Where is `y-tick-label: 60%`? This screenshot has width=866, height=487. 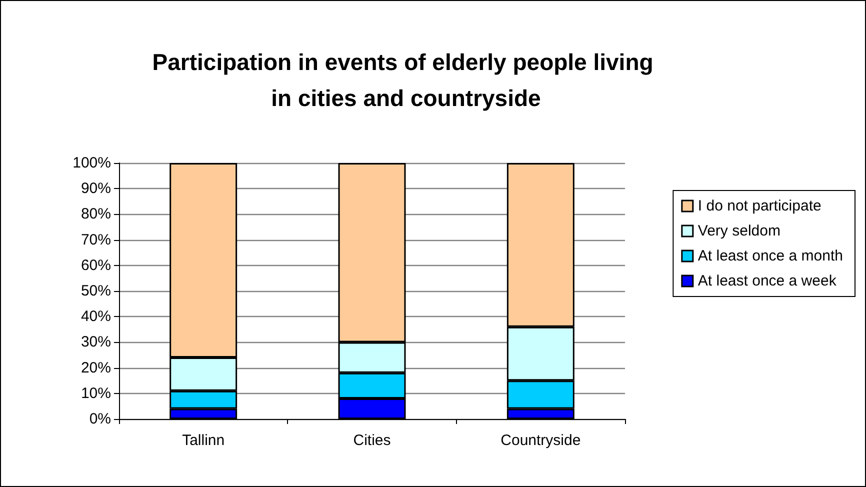 y-tick-label: 60% is located at coordinates (95, 265).